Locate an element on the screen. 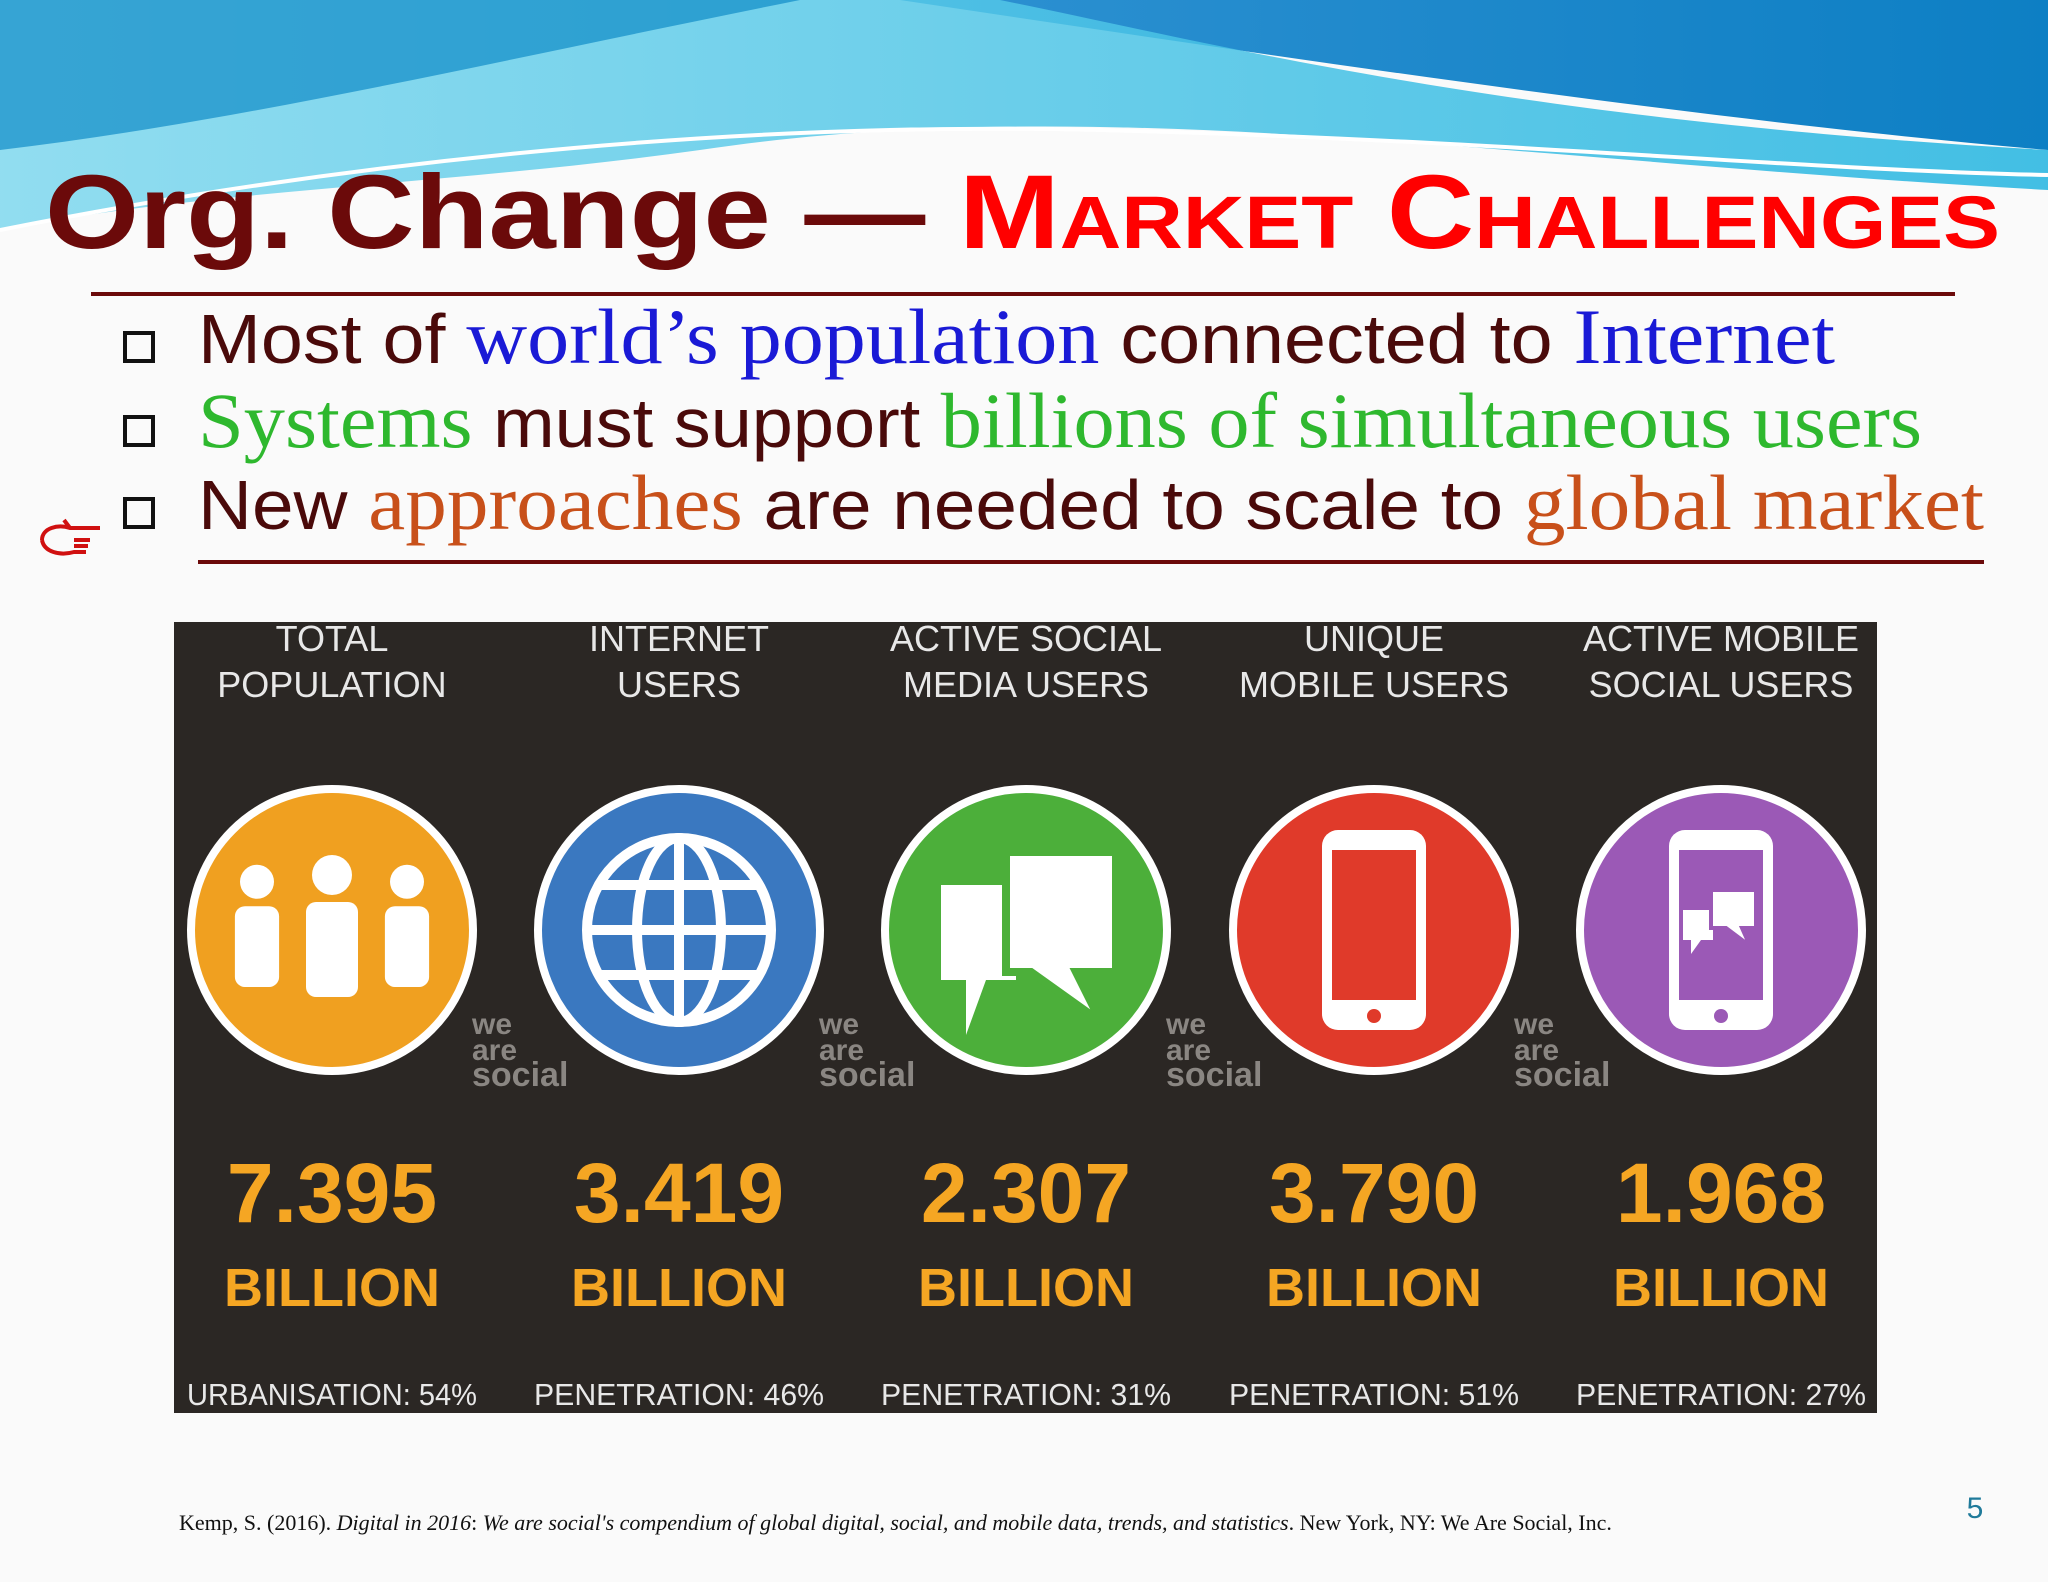  bullet-segment: connected to is located at coordinates (1336, 339).